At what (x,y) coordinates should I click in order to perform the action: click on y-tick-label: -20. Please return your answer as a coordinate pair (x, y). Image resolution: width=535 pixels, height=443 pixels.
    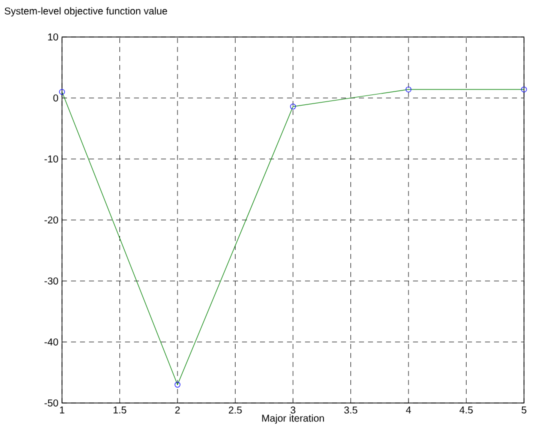
    Looking at the image, I should click on (51, 220).